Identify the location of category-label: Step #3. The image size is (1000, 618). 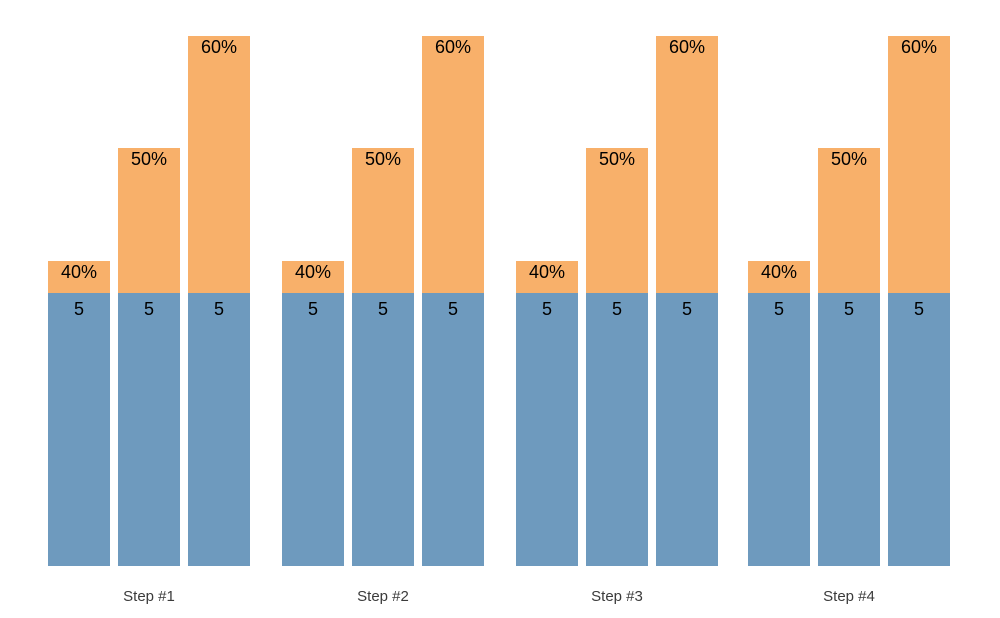
(617, 596).